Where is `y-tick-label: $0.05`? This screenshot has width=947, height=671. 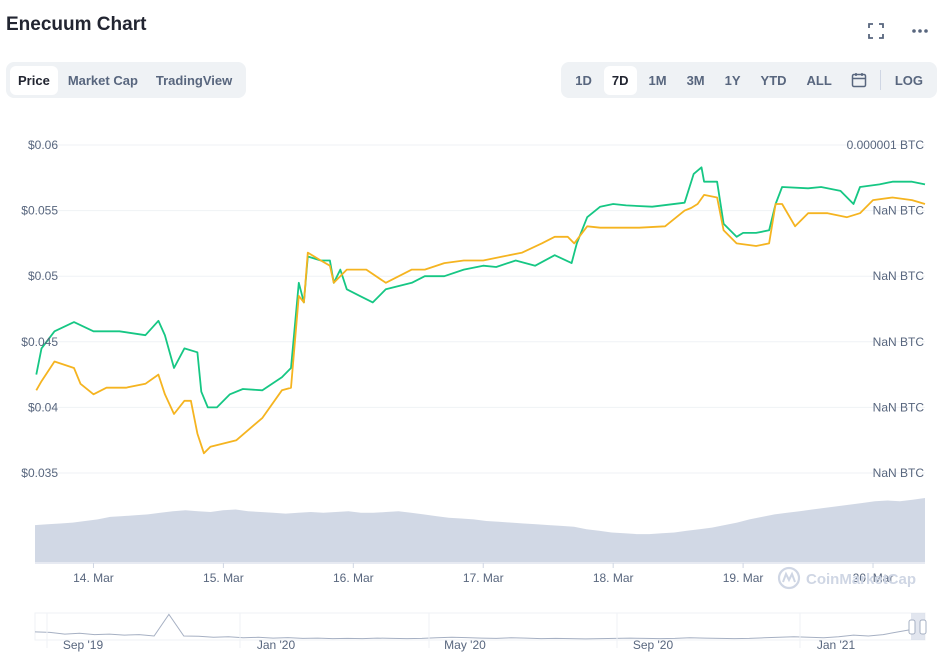 y-tick-label: $0.05 is located at coordinates (43, 276).